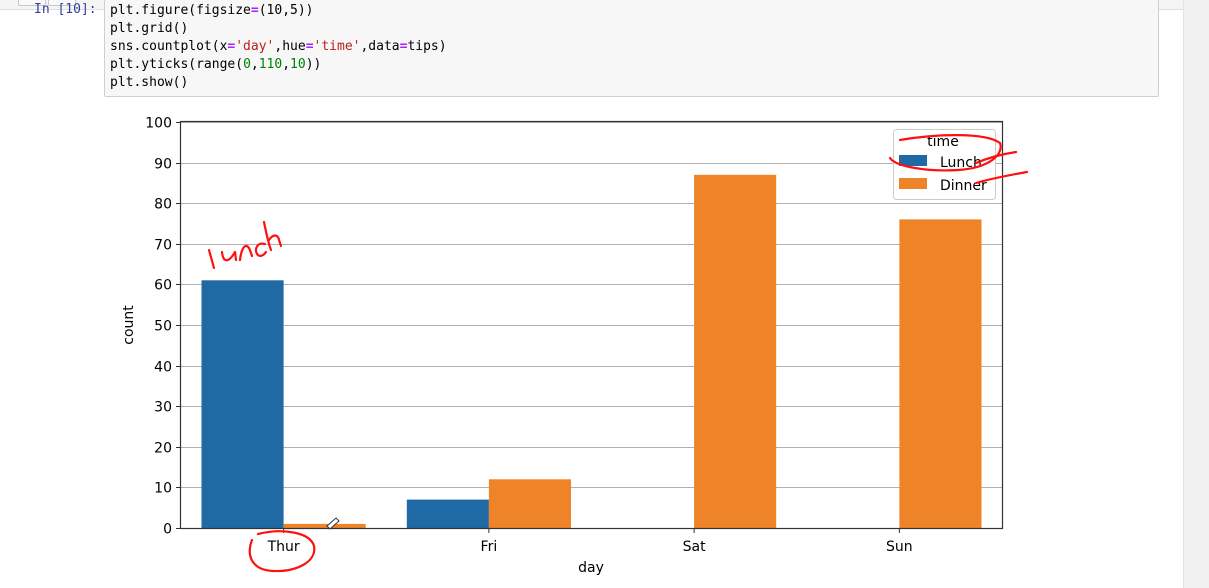  Describe the element at coordinates (735, 351) in the screenshot. I see `bar-dinner-sat` at that location.